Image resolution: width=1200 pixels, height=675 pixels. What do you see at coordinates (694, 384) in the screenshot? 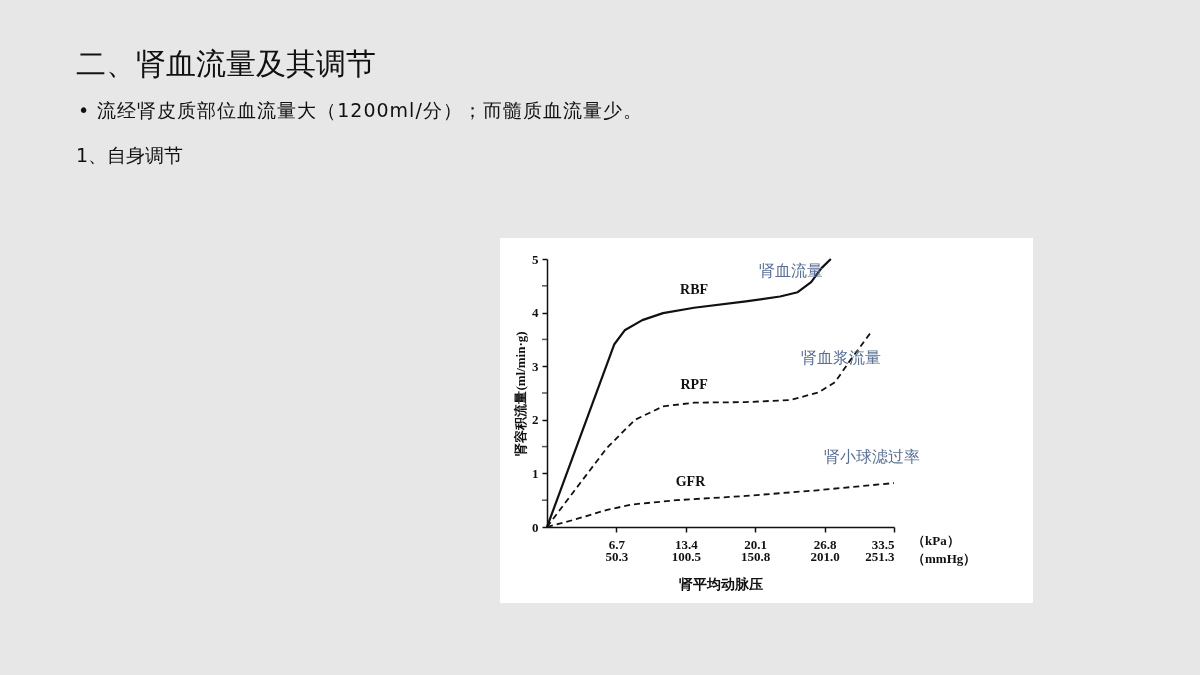
I see `series-label: RPF` at bounding box center [694, 384].